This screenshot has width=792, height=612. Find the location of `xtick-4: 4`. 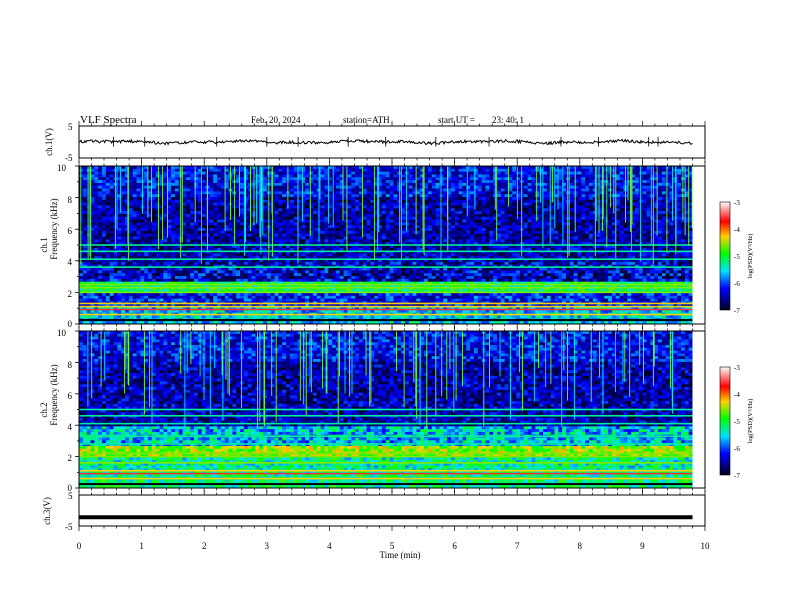

xtick-4: 4 is located at coordinates (329, 546).